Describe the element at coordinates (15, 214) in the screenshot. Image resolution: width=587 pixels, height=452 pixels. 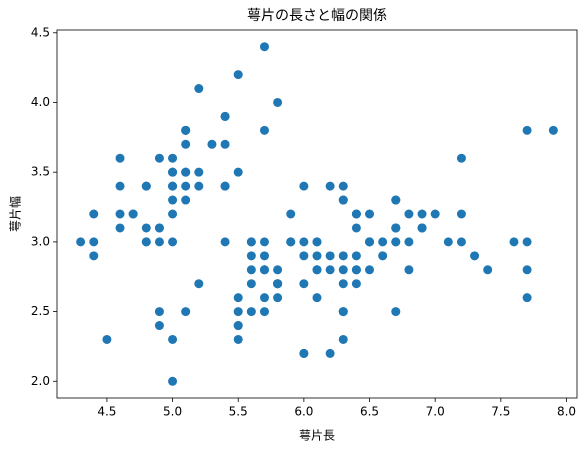
I see `y-axis-label: 萼片幅` at that location.